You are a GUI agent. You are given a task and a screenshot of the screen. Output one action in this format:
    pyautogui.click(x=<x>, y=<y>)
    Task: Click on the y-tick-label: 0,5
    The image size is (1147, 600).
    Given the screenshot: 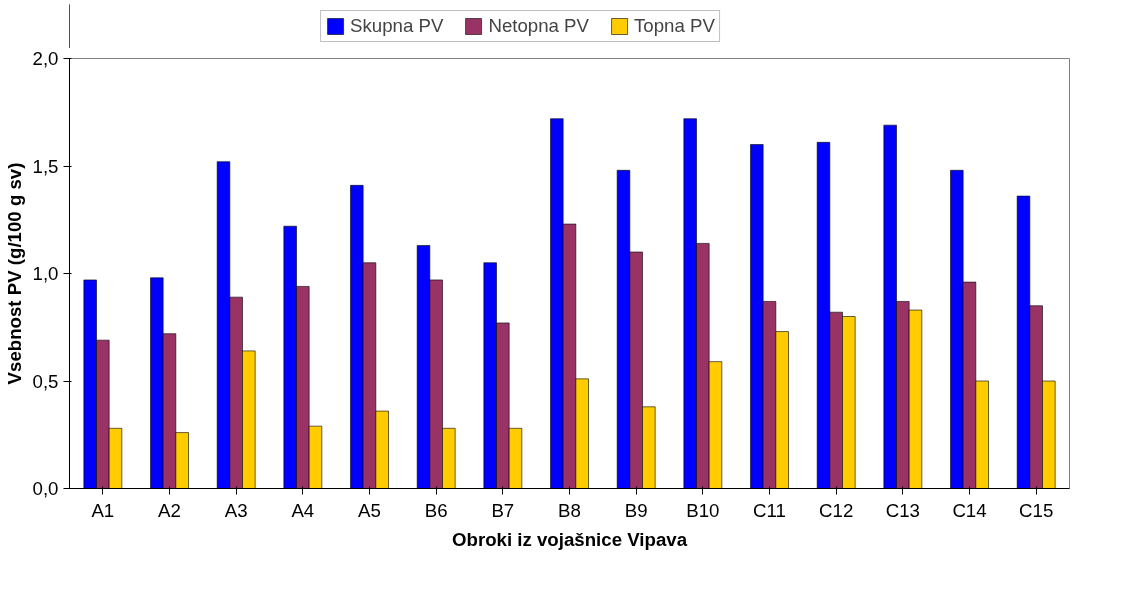 What is the action you would take?
    pyautogui.click(x=45, y=381)
    